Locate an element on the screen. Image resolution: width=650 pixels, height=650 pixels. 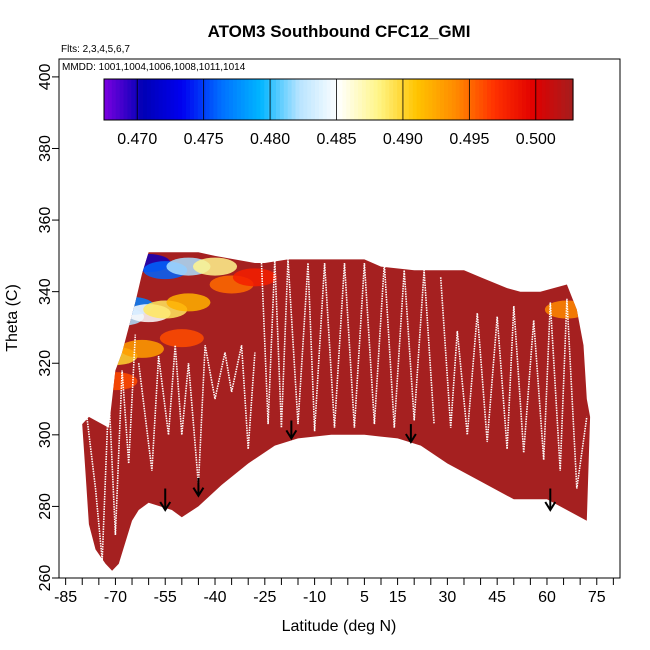
y-tick-label-3: 320 is located at coordinates (45, 363).